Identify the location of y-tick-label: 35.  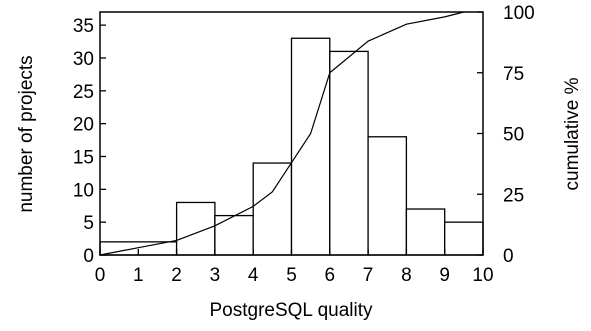
(83, 26).